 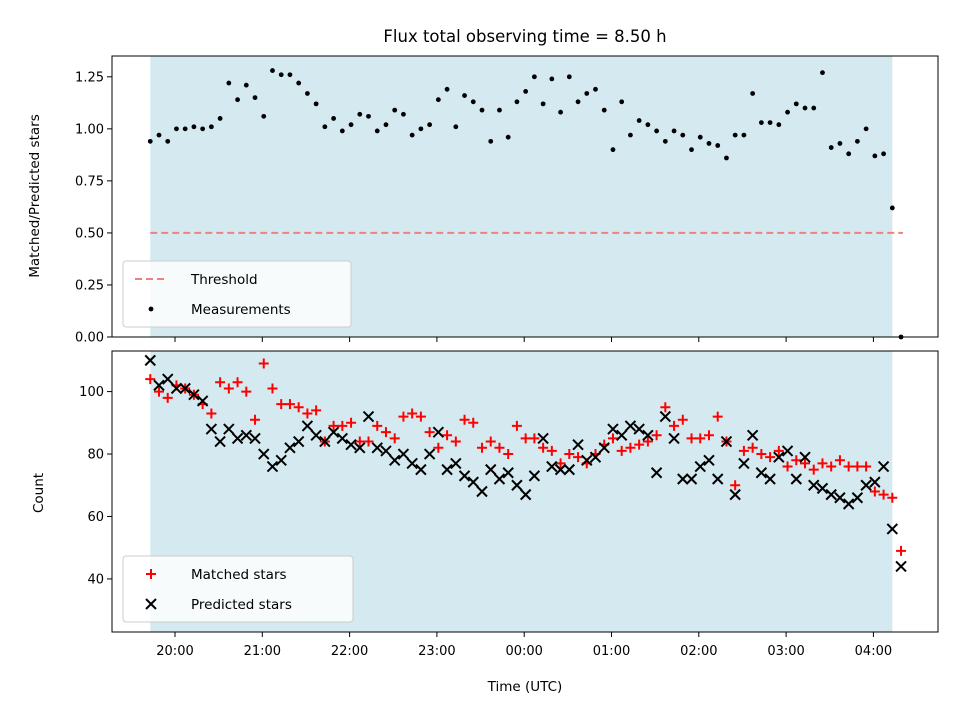 I want to click on x-tick-label: 04:00, so click(x=873, y=651).